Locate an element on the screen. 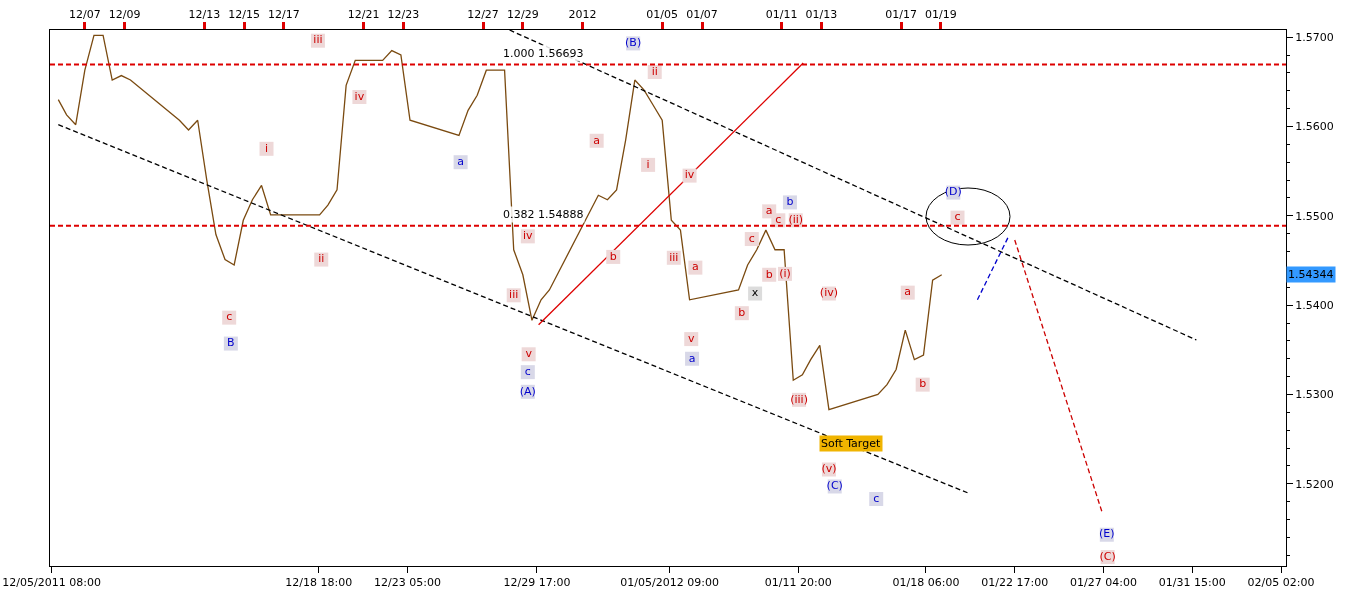 This screenshot has height=606, width=1359. x-tick-label: 01/31 15:00 is located at coordinates (1192, 583).